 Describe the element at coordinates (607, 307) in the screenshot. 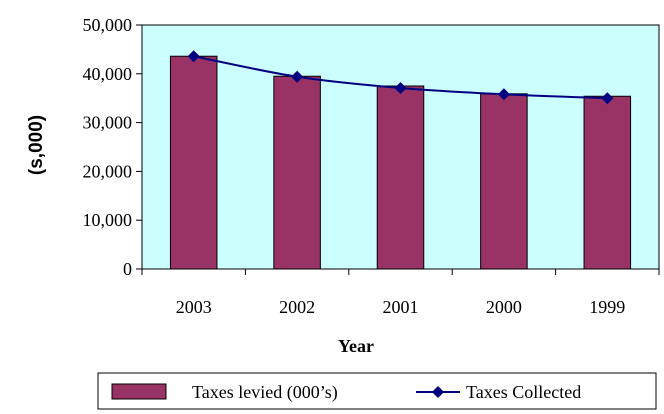

I see `x-tick-label: 1999` at that location.